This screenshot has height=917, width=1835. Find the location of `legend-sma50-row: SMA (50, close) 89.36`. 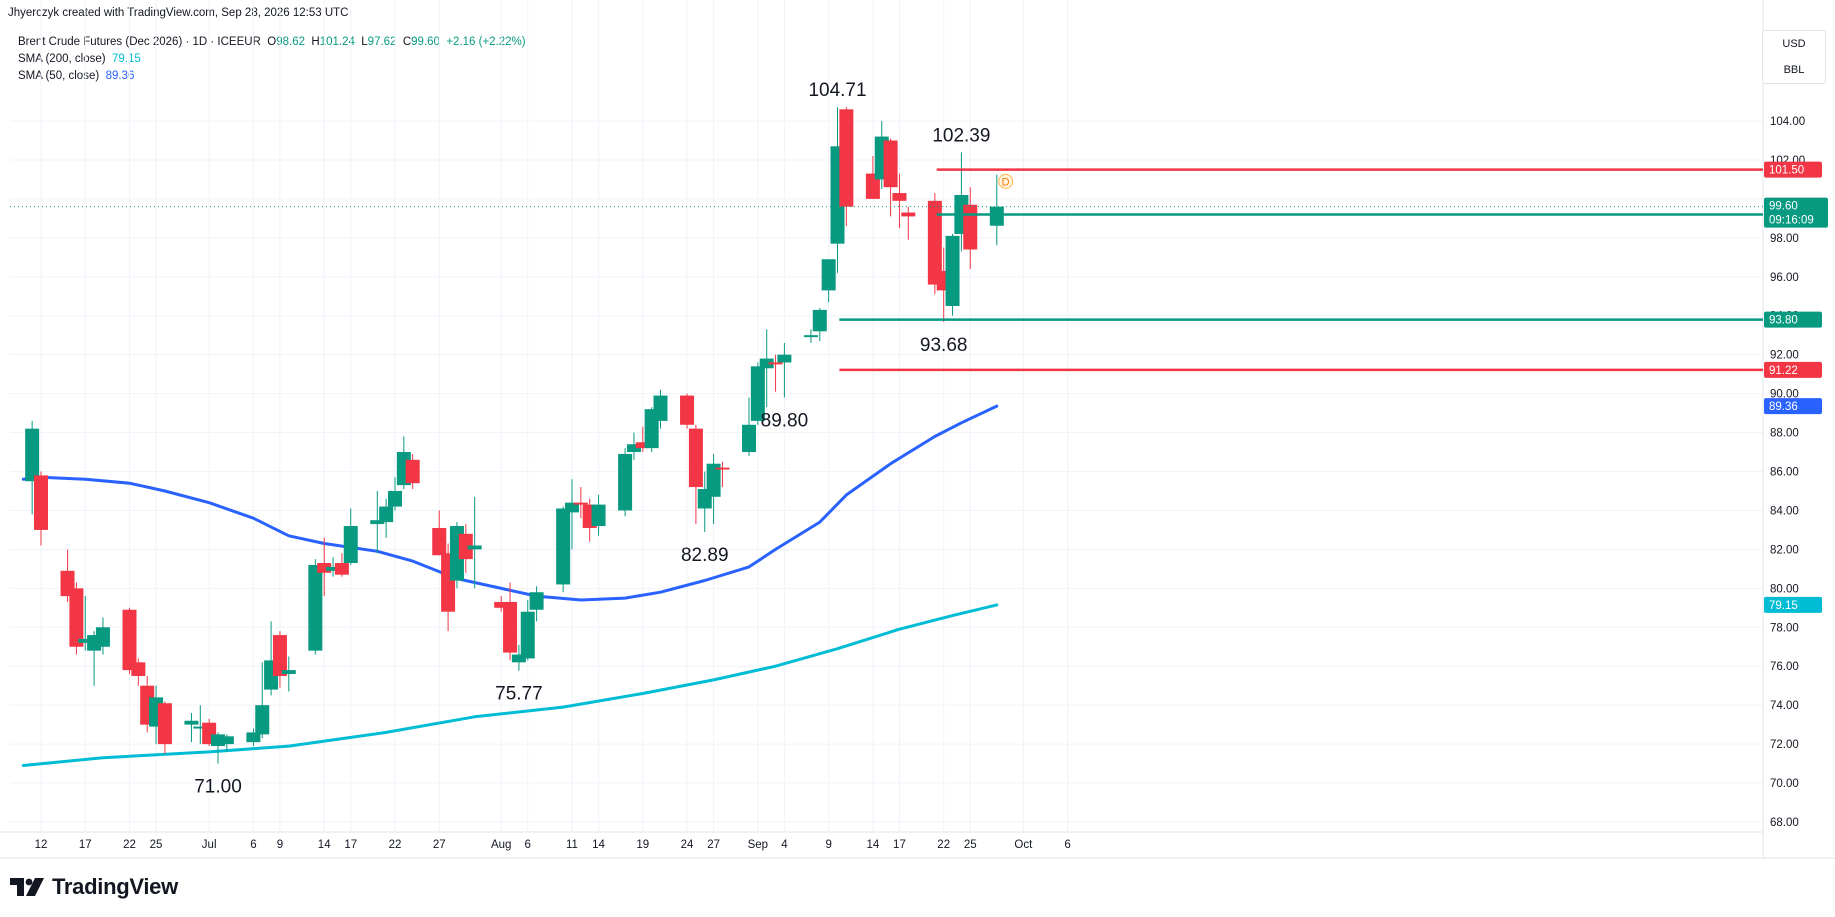

legend-sma50-row: SMA (50, close) 89.36 is located at coordinates (272, 76).